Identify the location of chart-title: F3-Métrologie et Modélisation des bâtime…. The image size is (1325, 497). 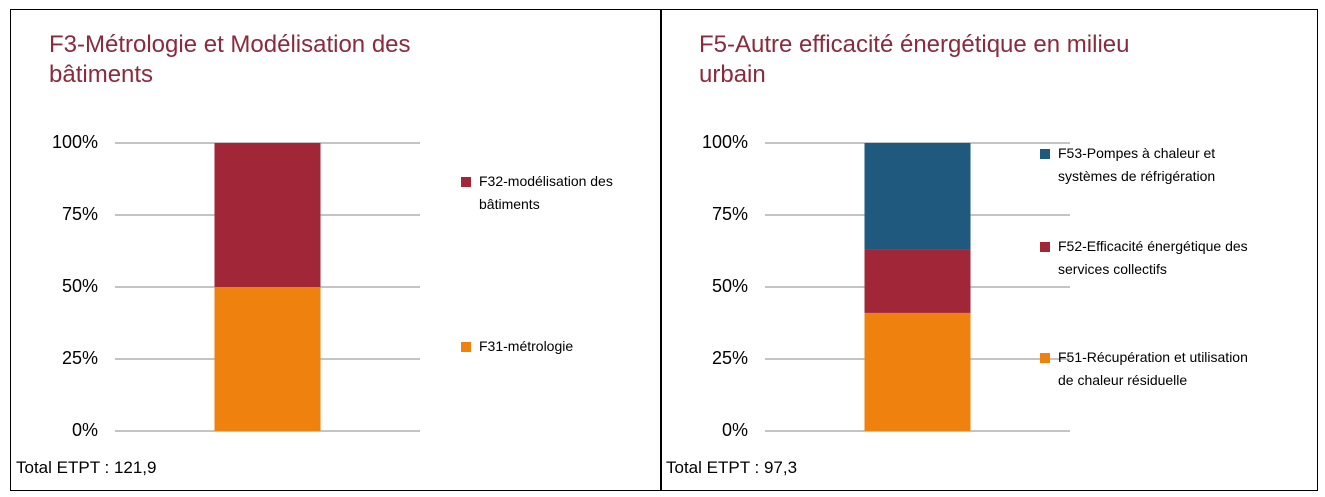
(230, 59).